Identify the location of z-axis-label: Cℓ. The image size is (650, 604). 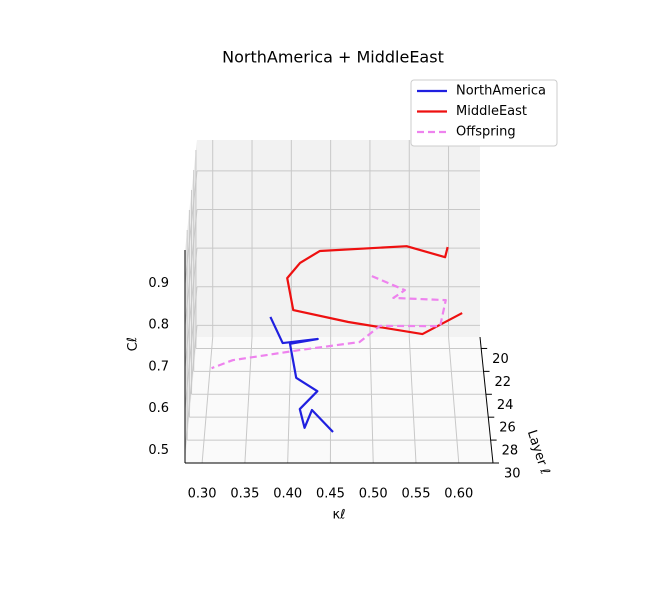
(133, 344).